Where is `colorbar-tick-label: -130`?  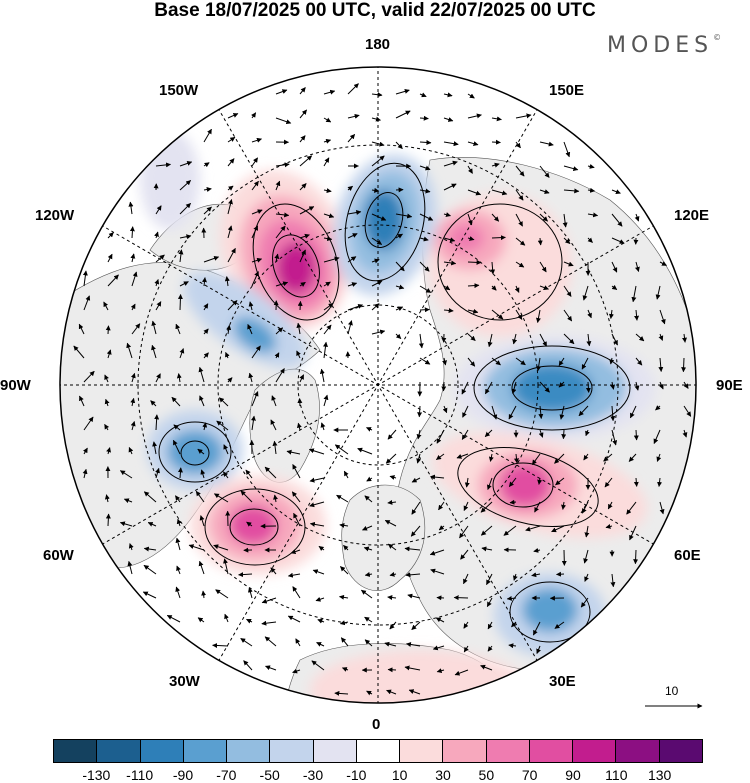
colorbar-tick-label: -130 is located at coordinates (96, 775).